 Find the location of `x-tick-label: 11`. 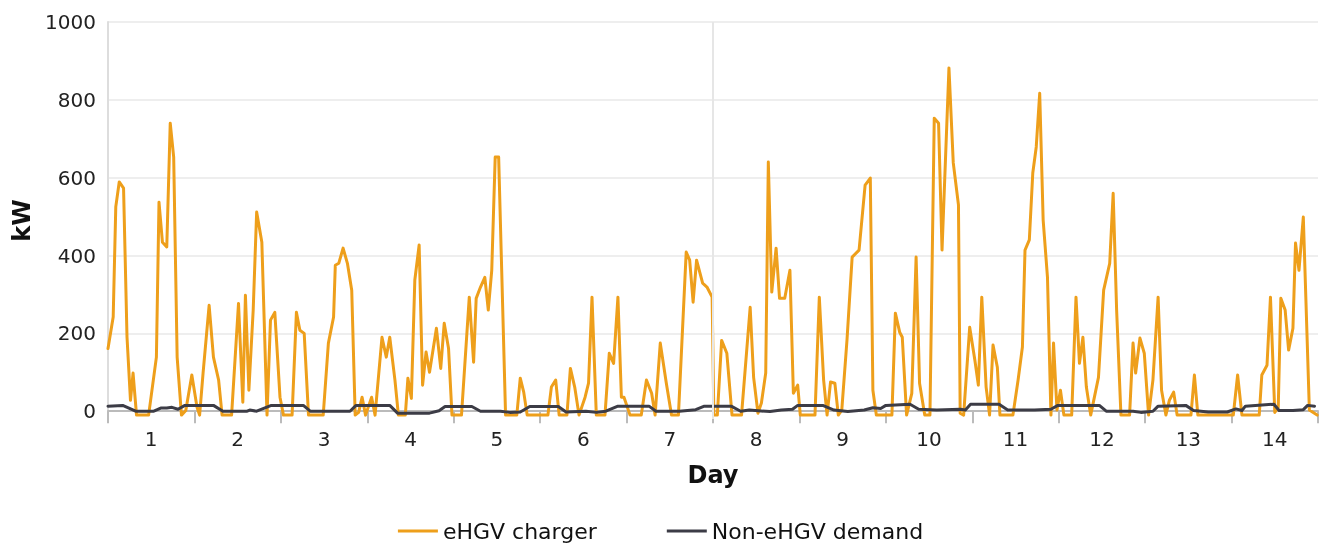

x-tick-label: 11 is located at coordinates (1015, 439).